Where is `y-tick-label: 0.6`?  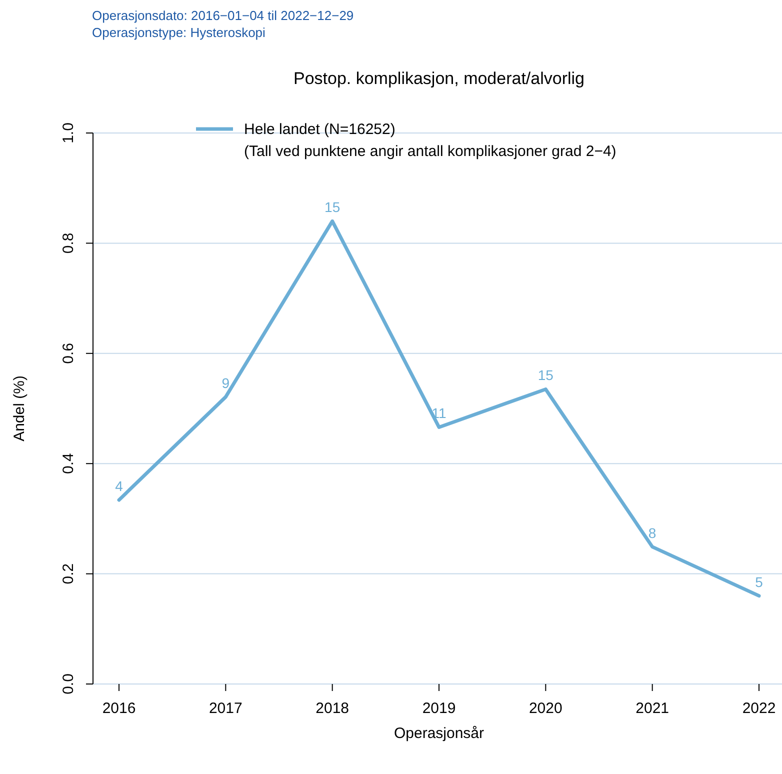 y-tick-label: 0.6 is located at coordinates (68, 353).